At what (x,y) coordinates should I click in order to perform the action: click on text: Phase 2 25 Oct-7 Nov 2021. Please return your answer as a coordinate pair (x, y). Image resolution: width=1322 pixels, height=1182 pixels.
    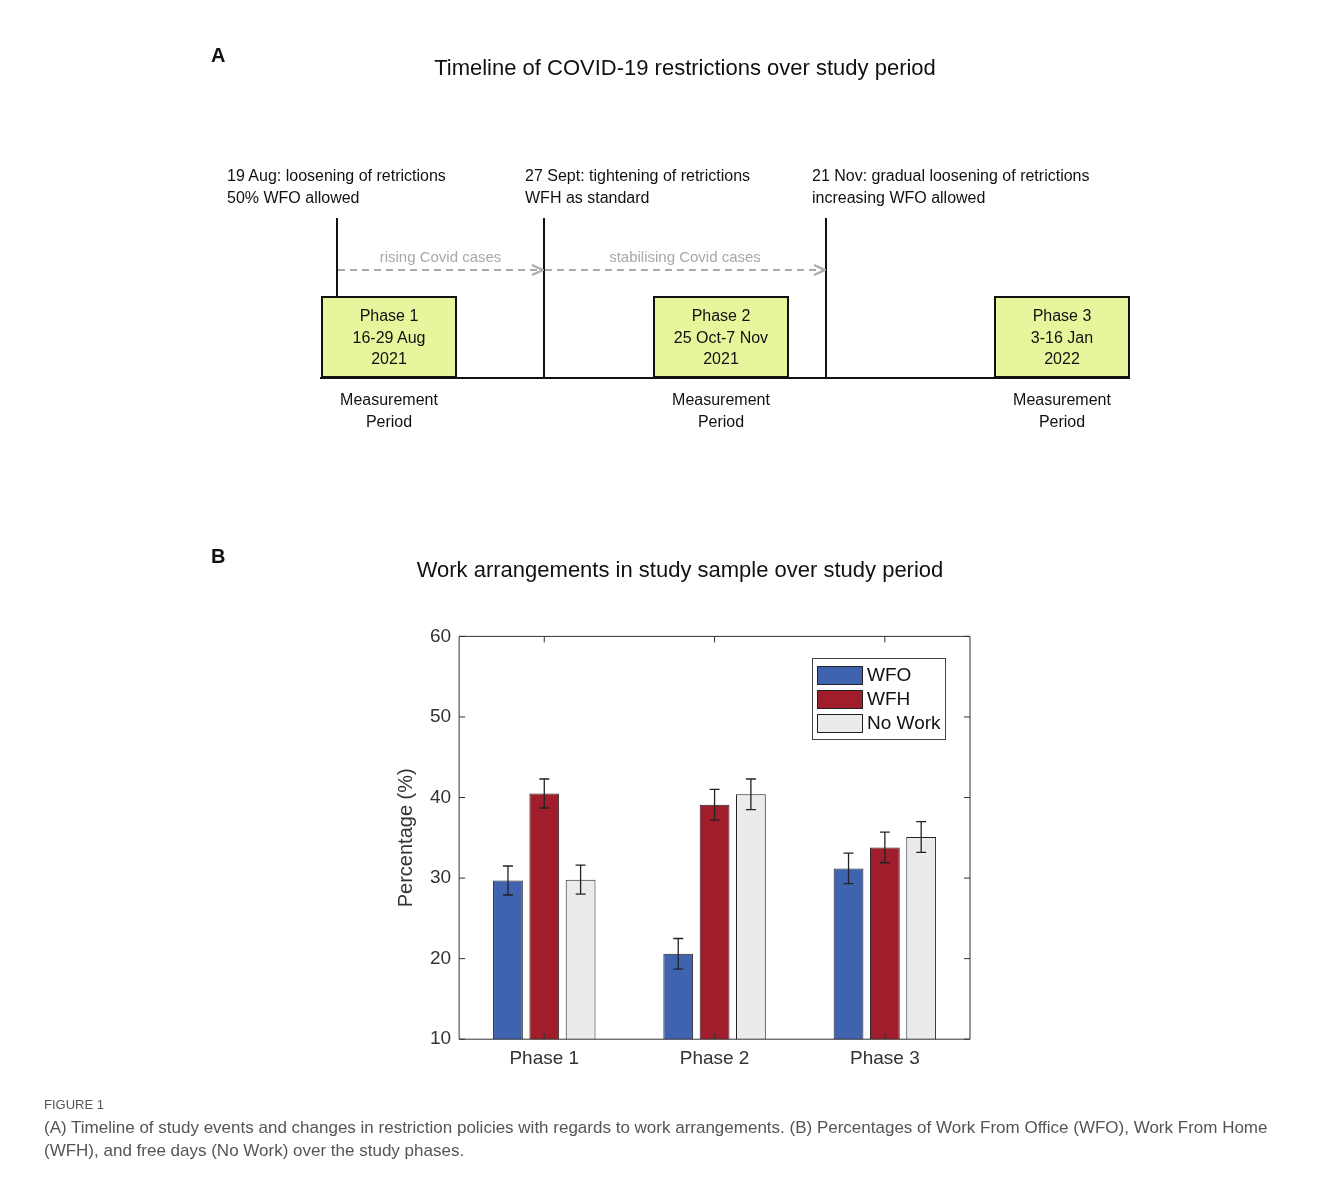
    Looking at the image, I should click on (721, 338).